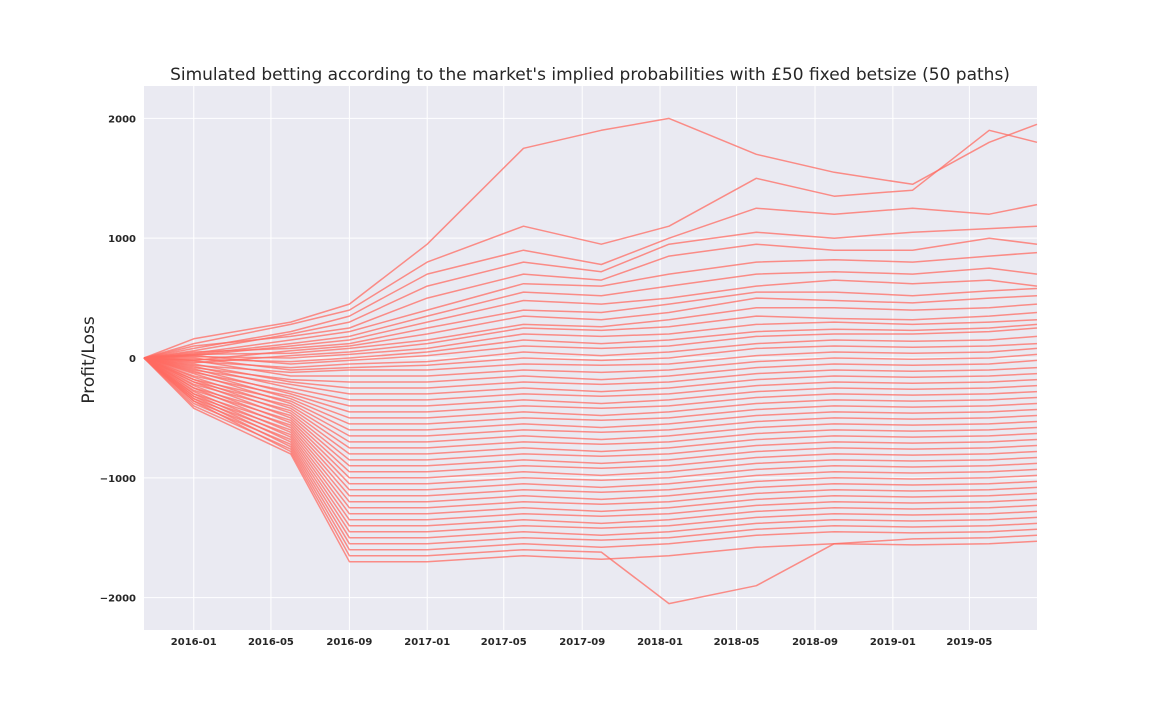  I want to click on x-tick-label: 2018-01, so click(660, 642).